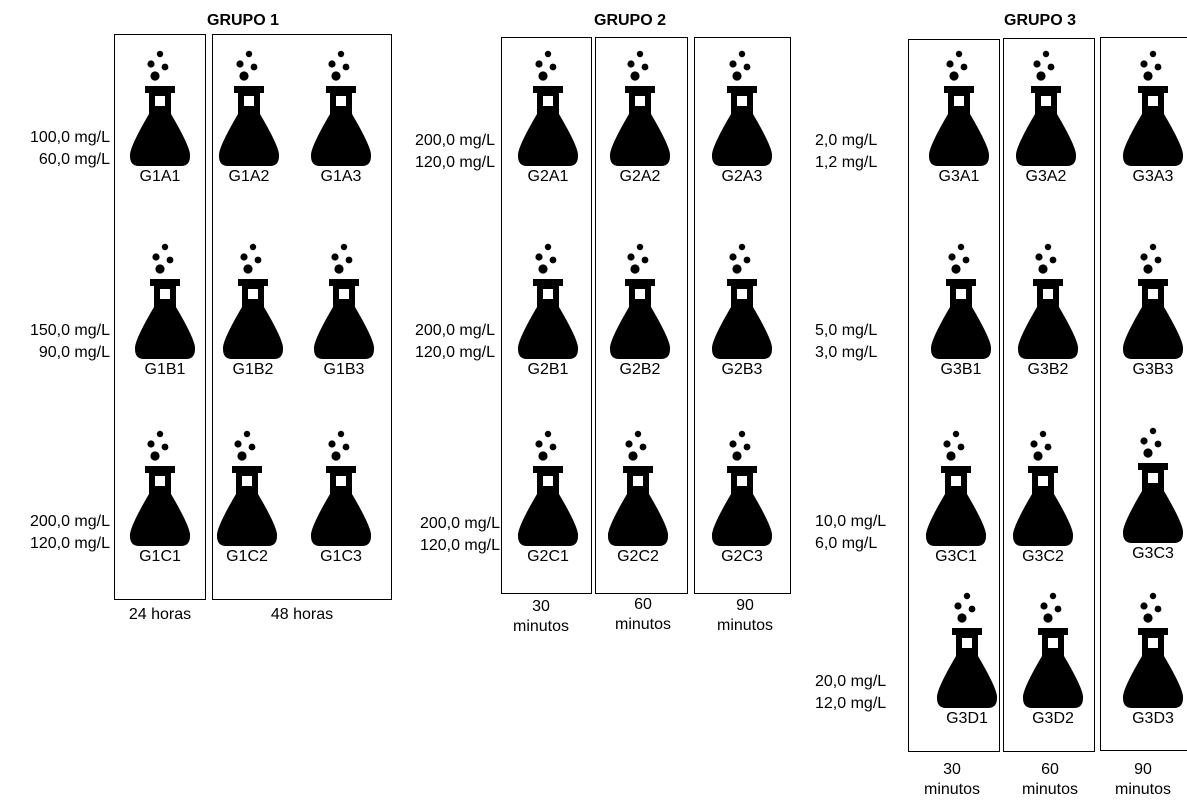 The height and width of the screenshot is (803, 1187). I want to click on flask-label: G1B1, so click(165, 369).